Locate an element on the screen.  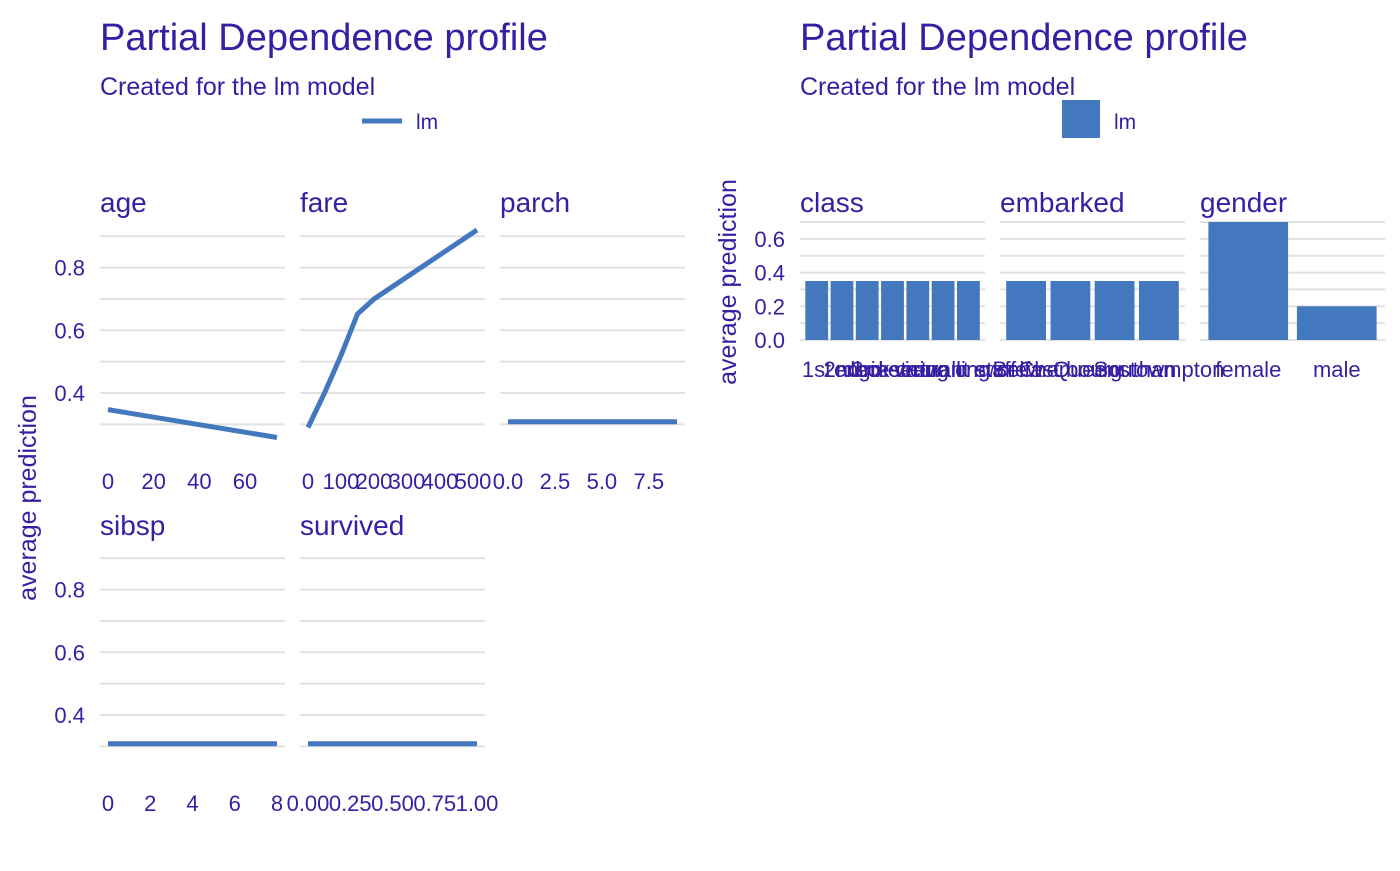
y-tick-label: 0.2 is located at coordinates (769, 306).